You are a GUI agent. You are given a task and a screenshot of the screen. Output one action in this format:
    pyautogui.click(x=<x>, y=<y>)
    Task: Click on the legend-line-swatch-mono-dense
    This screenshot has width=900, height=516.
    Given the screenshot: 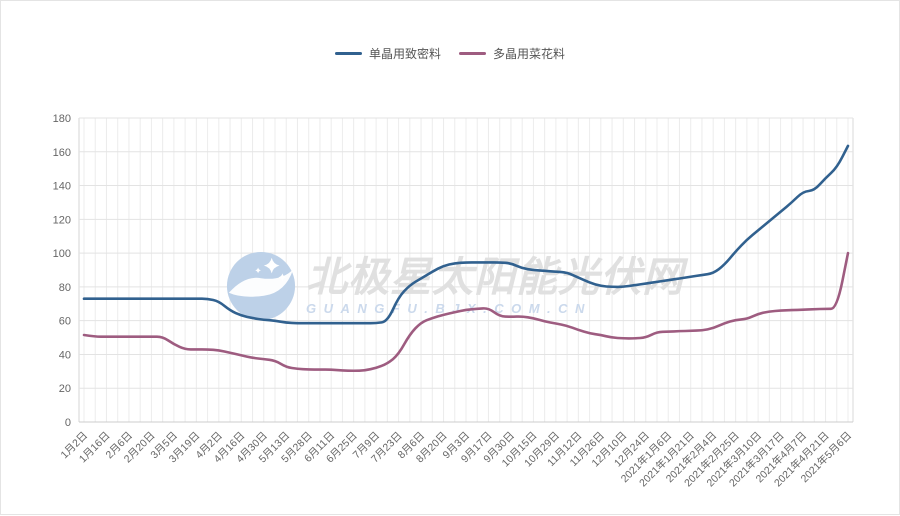 What is the action you would take?
    pyautogui.click(x=348, y=53)
    